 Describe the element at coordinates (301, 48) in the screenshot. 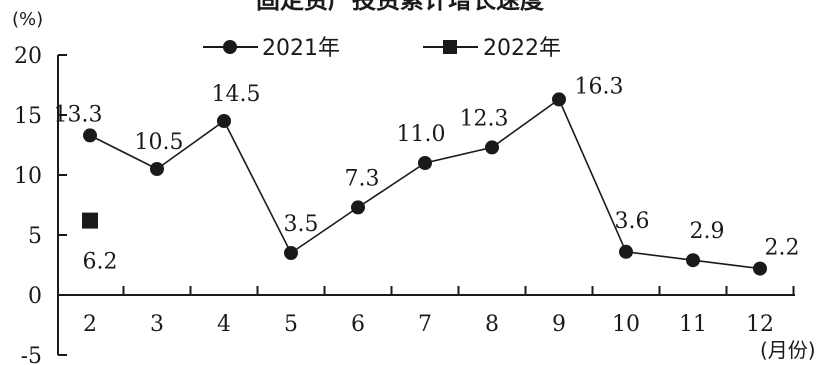

I see `legend-label-2021: 2021年` at that location.